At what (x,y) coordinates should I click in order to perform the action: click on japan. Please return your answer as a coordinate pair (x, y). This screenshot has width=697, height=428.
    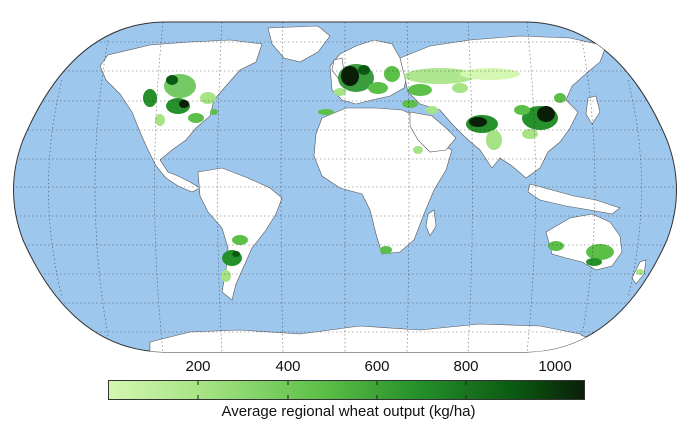
    Looking at the image, I should click on (593, 110).